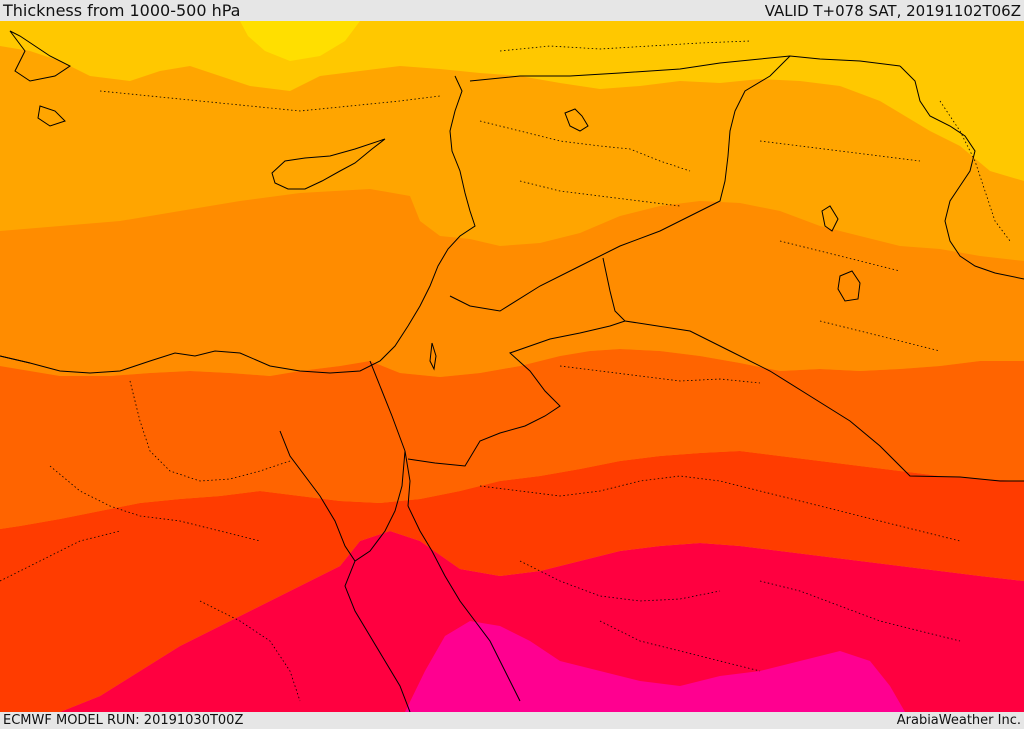  Describe the element at coordinates (892, 11) in the screenshot. I see `valid-time: VALID T+078 SAT, 20191102T06Z` at that location.